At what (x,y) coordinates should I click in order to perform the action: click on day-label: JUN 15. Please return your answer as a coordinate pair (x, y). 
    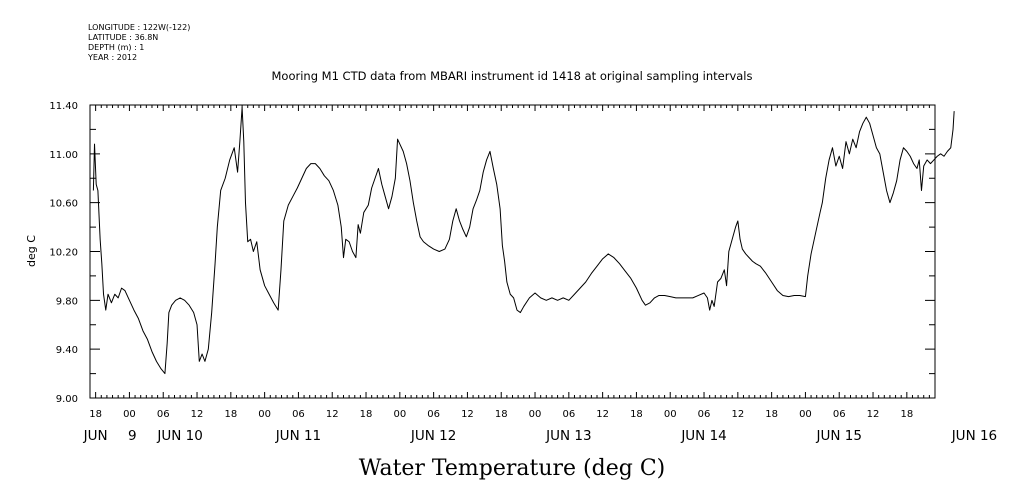
    Looking at the image, I should click on (839, 436).